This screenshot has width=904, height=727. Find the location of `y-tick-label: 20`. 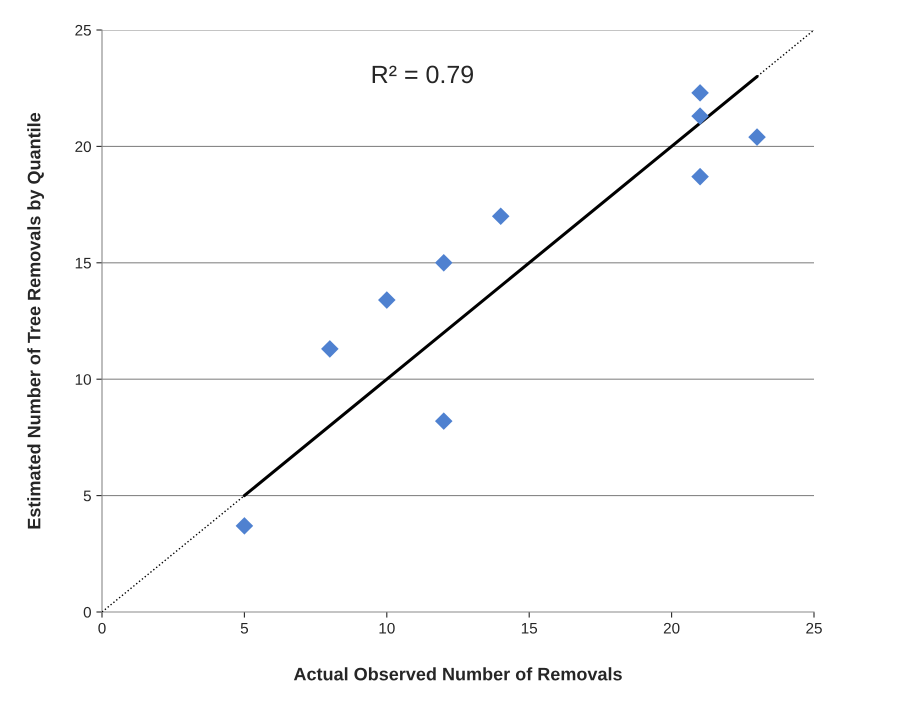

y-tick-label: 20 is located at coordinates (83, 146).